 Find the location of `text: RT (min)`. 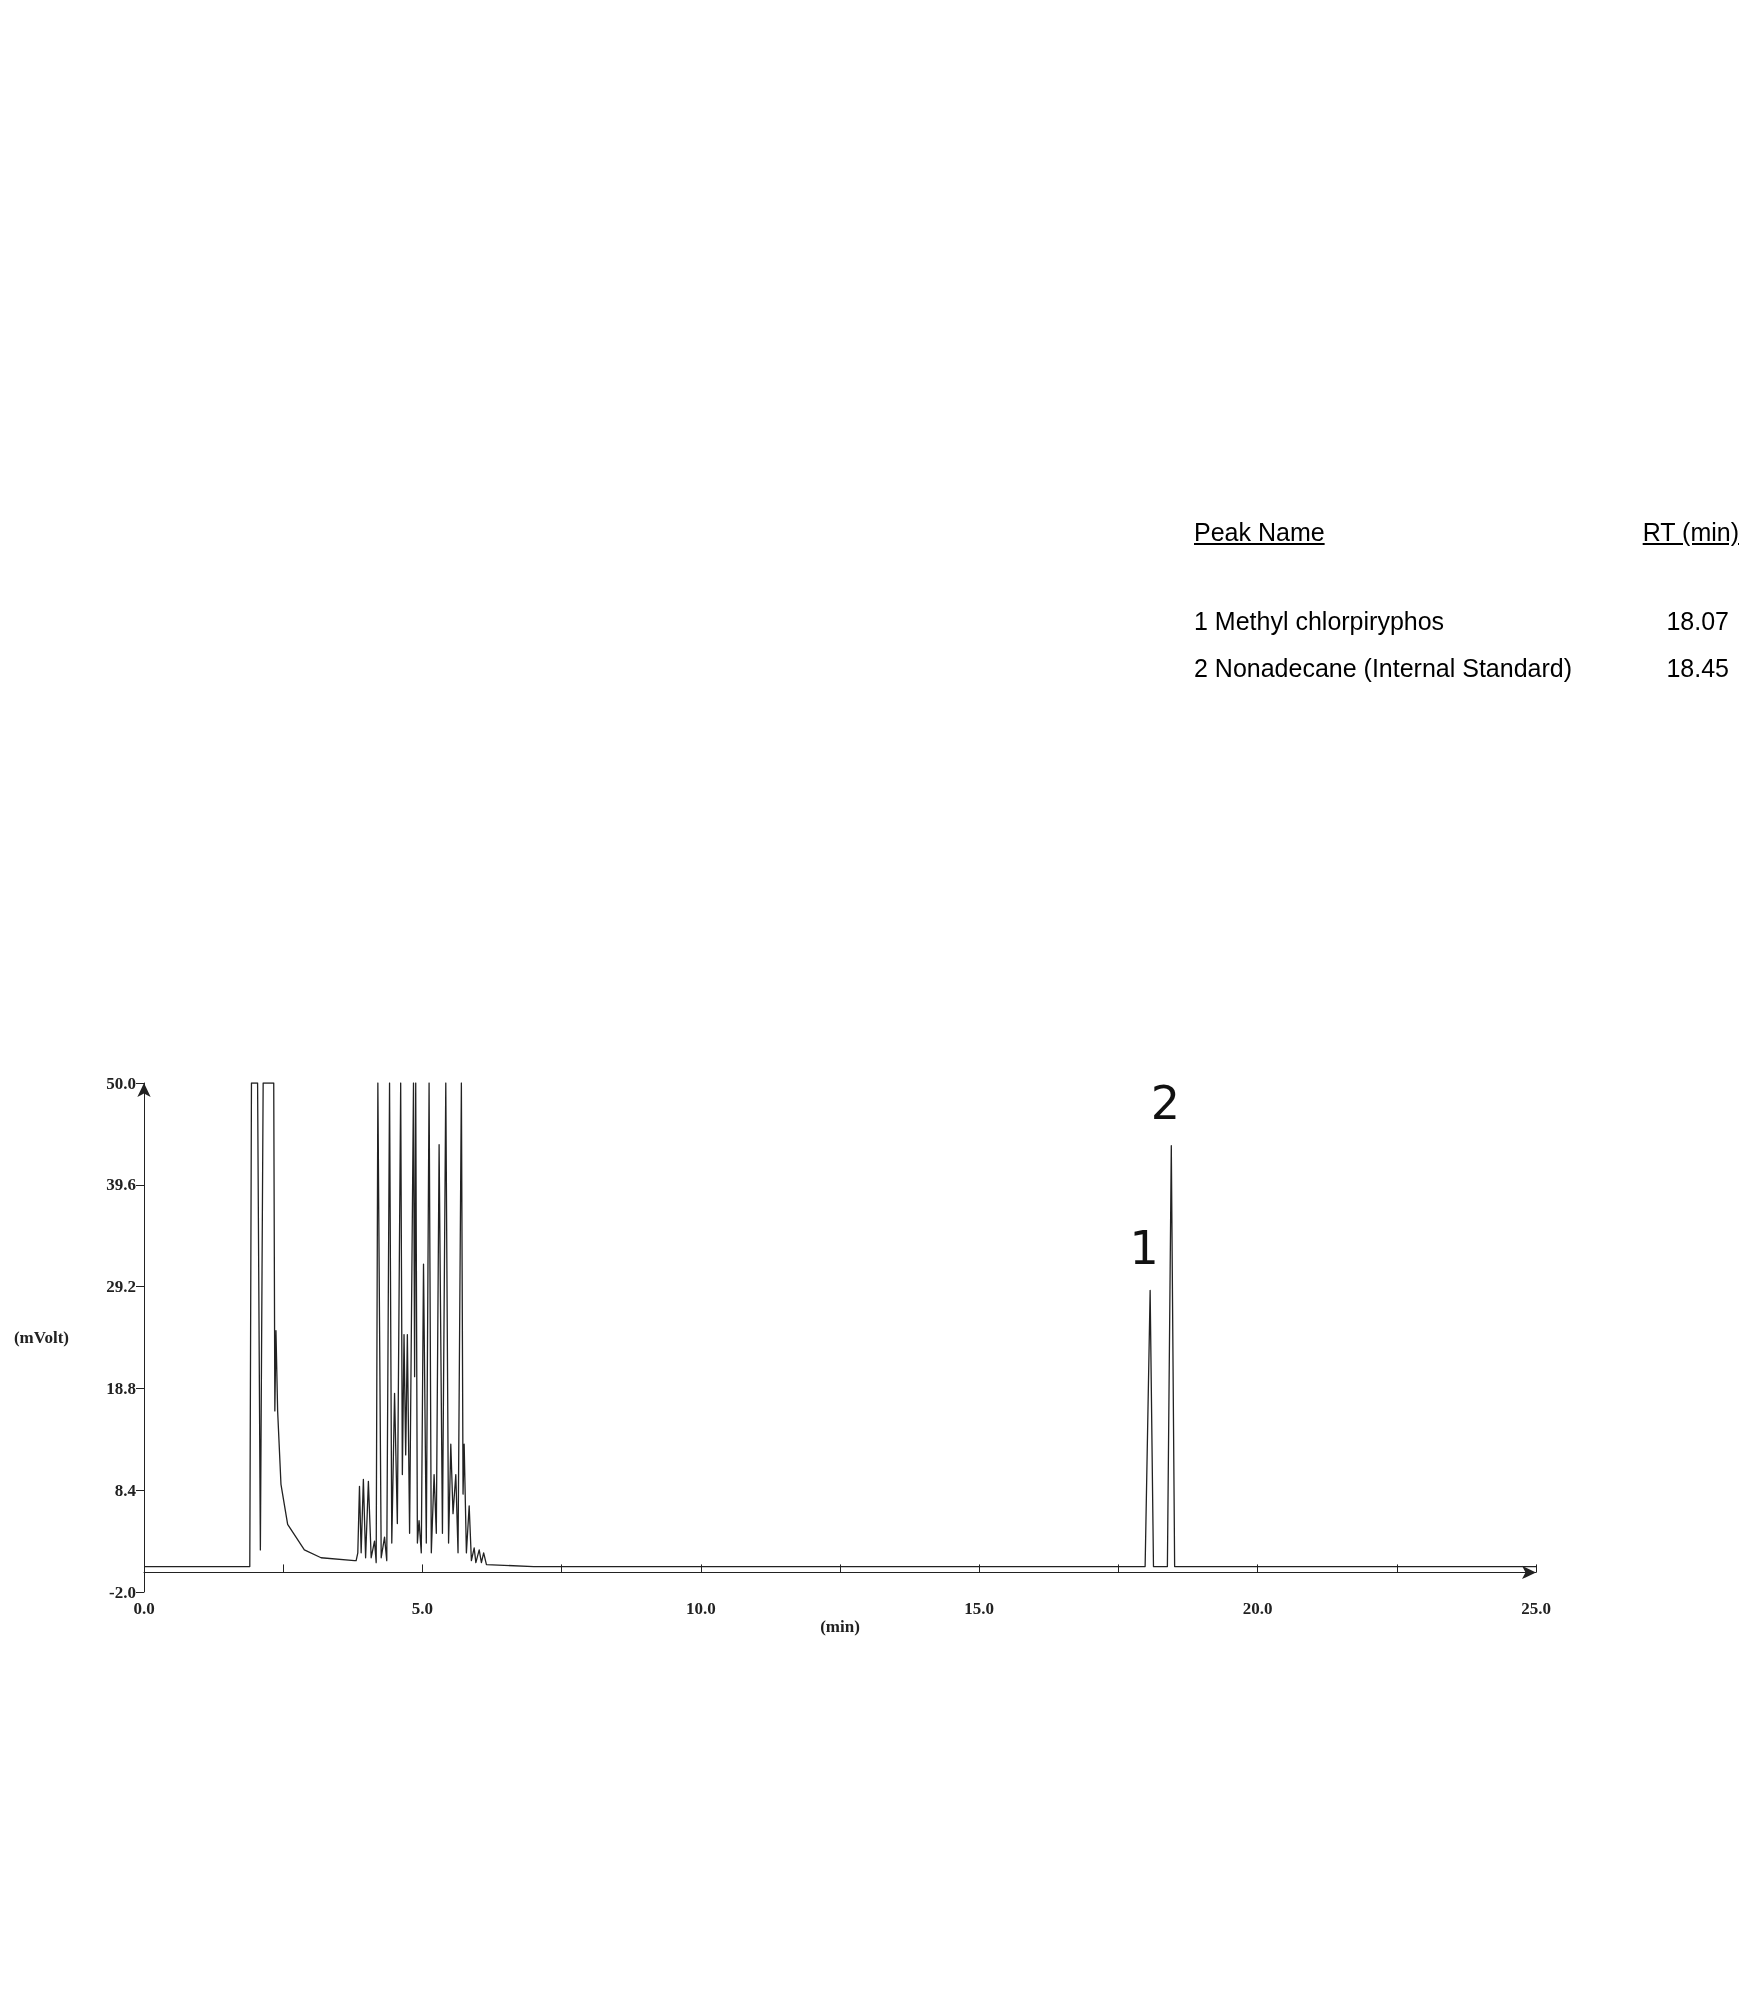

text: RT (min) is located at coordinates (1690, 532).